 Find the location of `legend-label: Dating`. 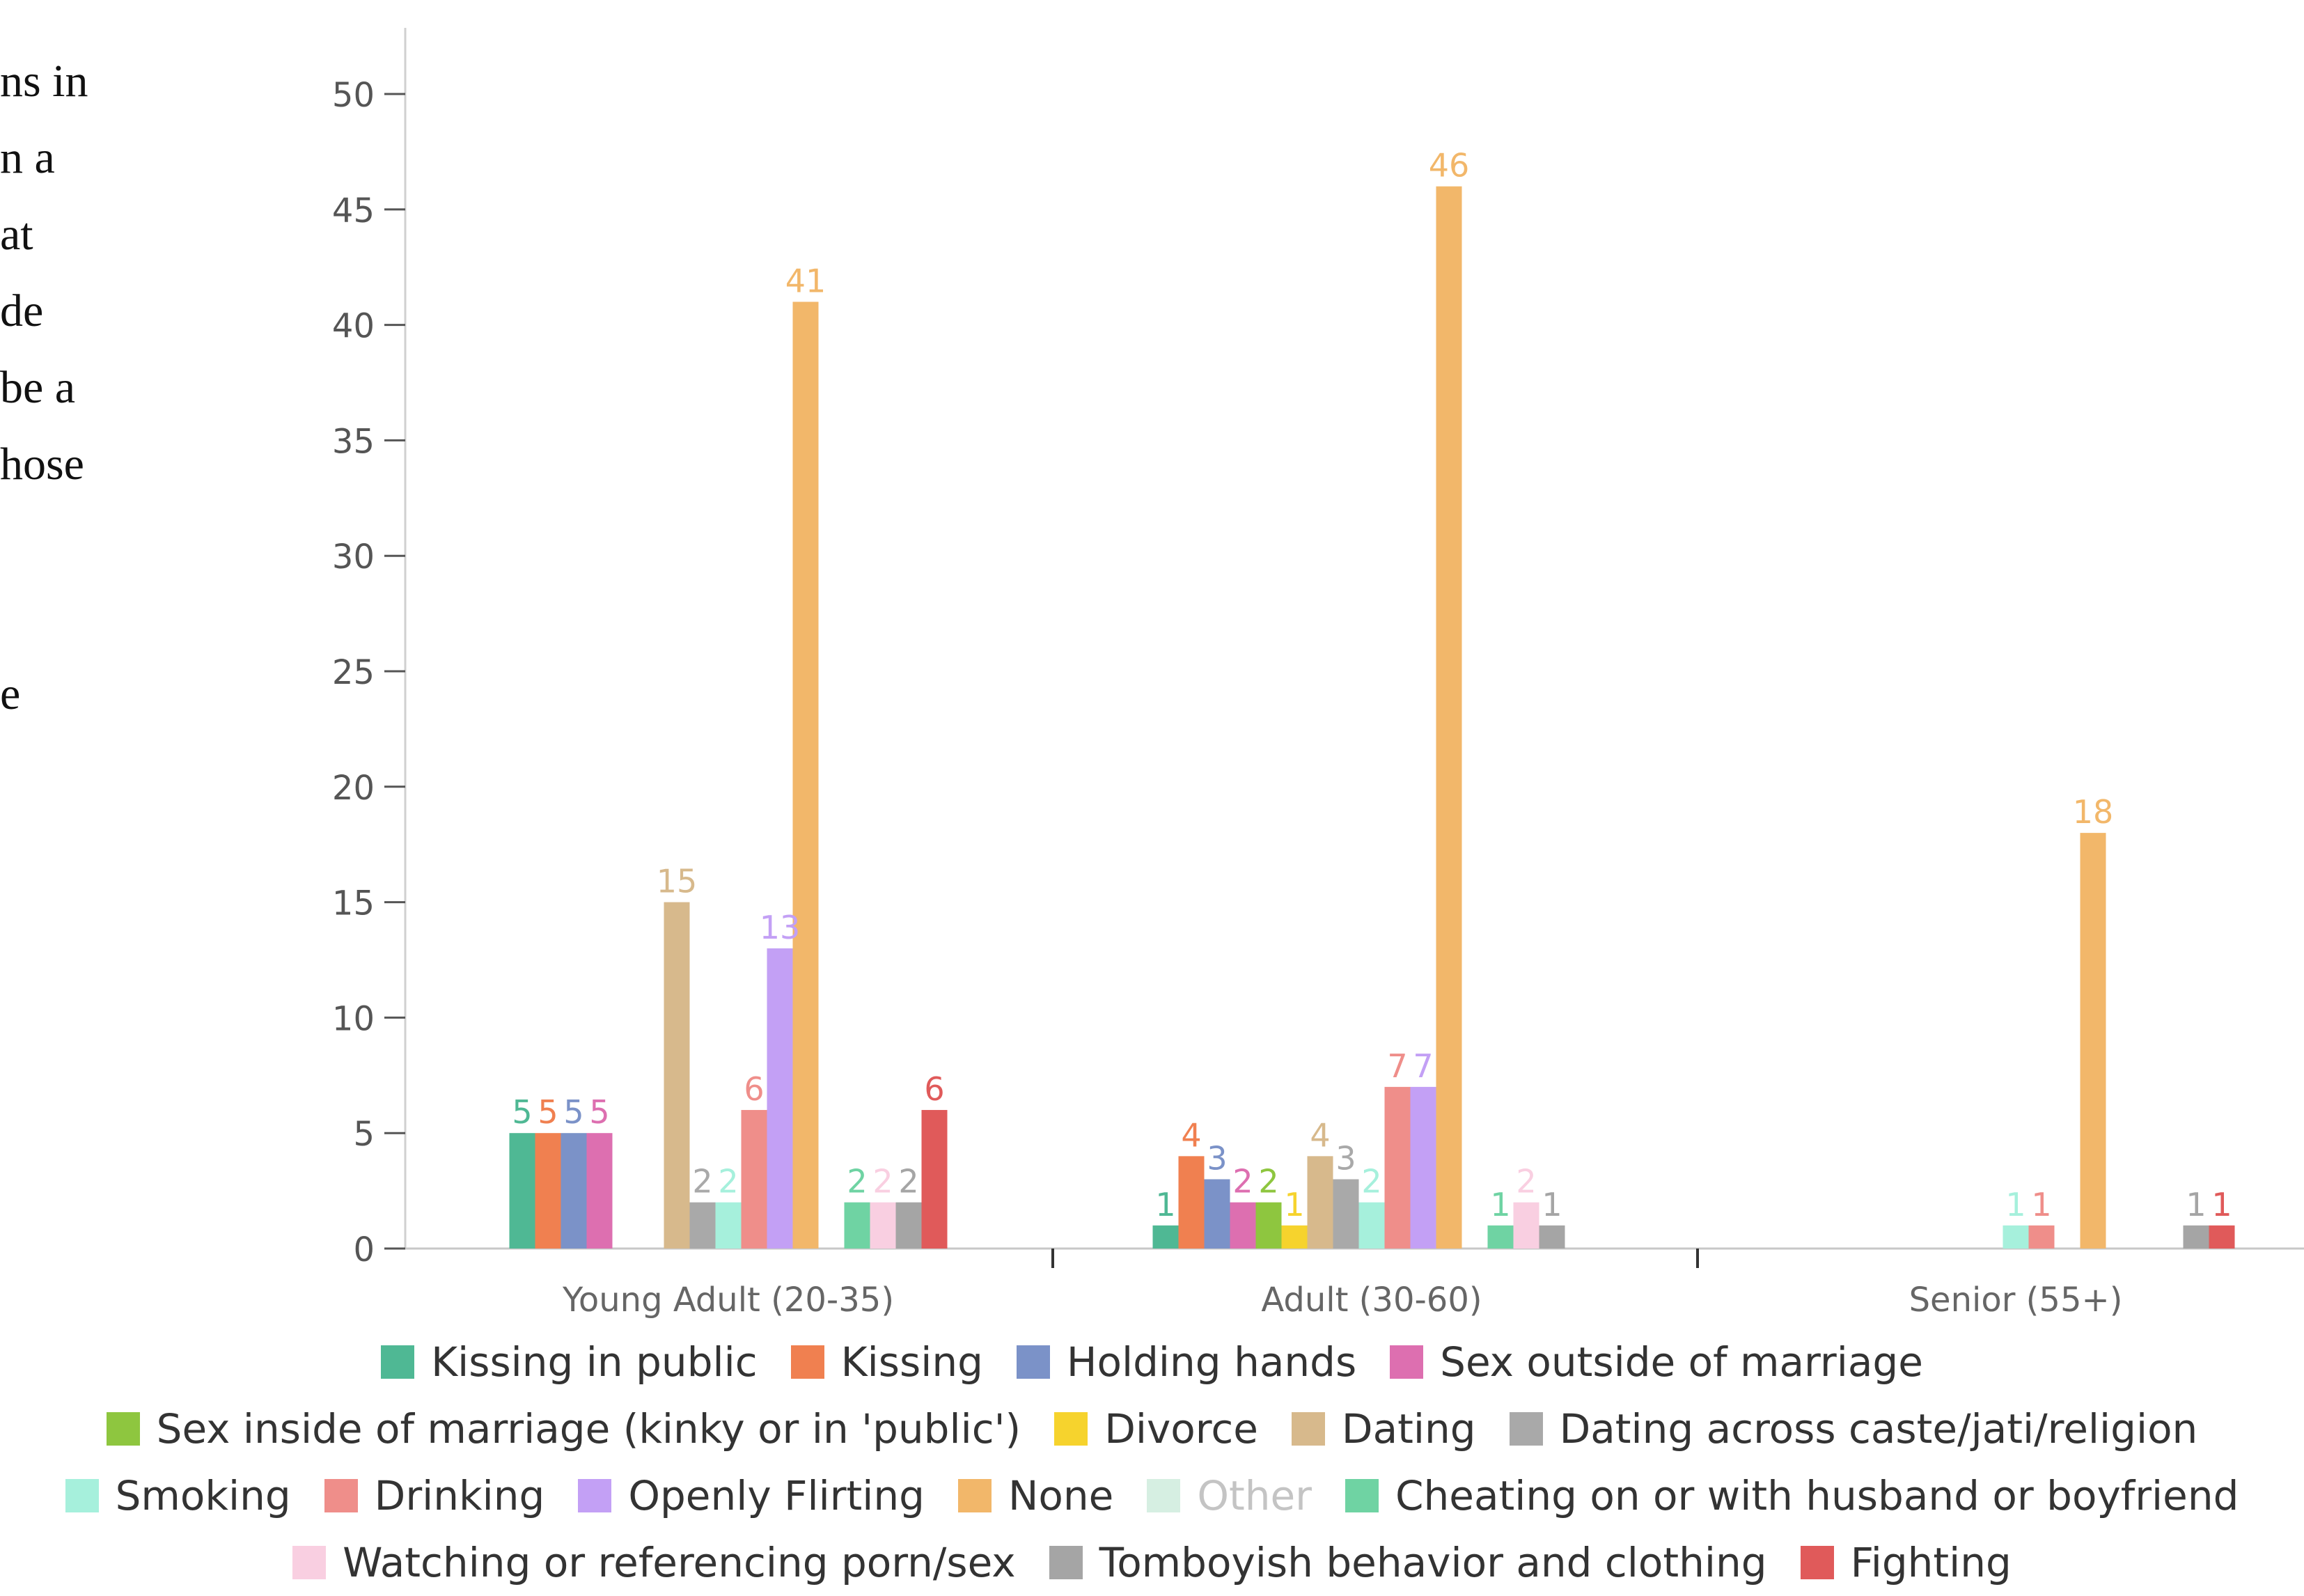

legend-label: Dating is located at coordinates (1408, 1429).